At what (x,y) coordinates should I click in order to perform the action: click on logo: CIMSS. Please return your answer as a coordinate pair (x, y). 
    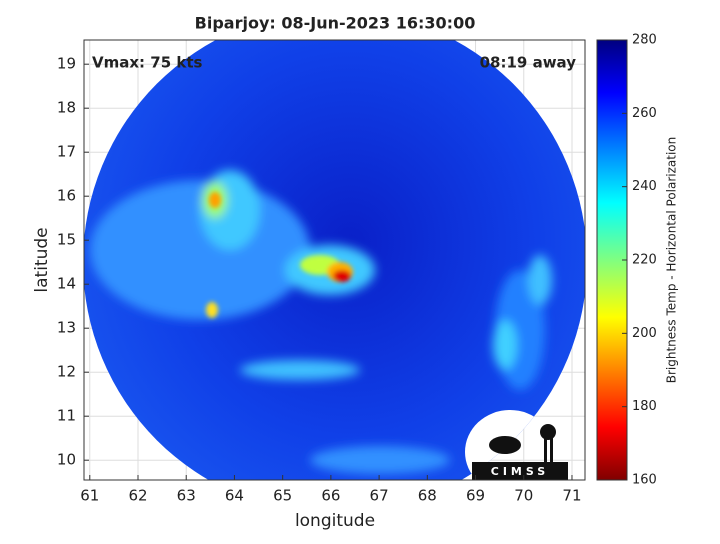
    Looking at the image, I should click on (520, 452).